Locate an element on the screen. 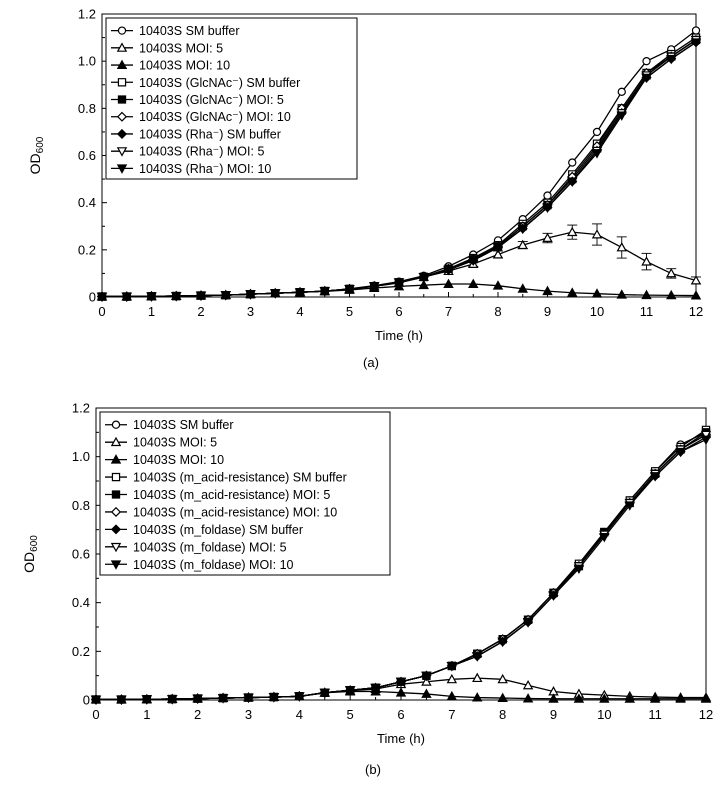 Image resolution: width=724 pixels, height=792 pixels. legend-item: 10403S MOI: 10 is located at coordinates (164, 460).